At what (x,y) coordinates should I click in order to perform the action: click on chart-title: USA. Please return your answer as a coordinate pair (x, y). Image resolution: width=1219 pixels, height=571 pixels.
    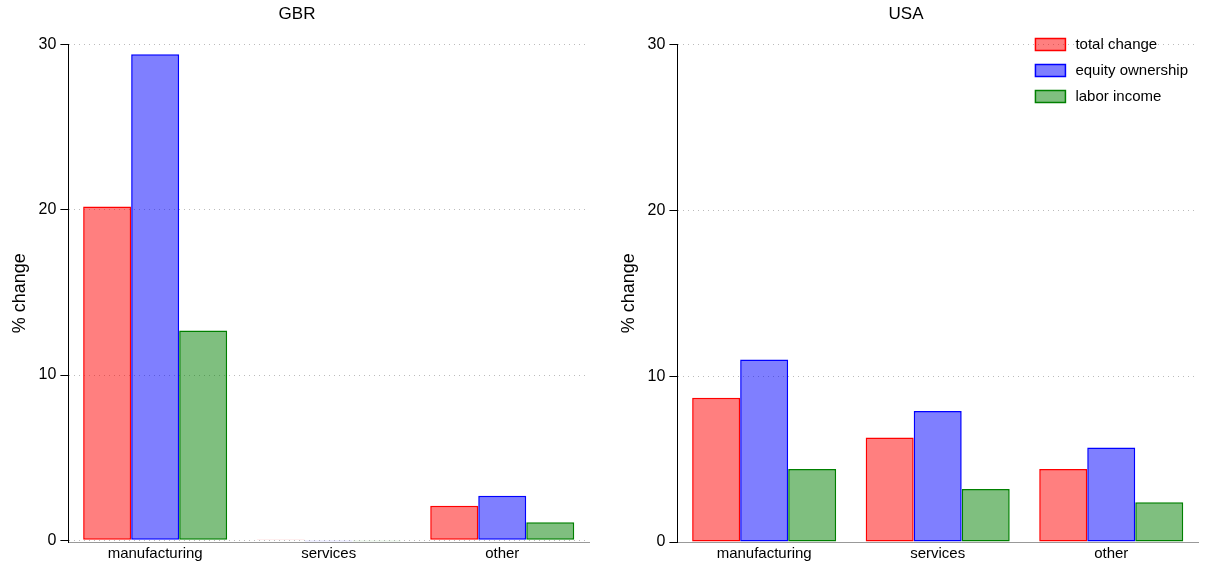
    Looking at the image, I should click on (906, 13).